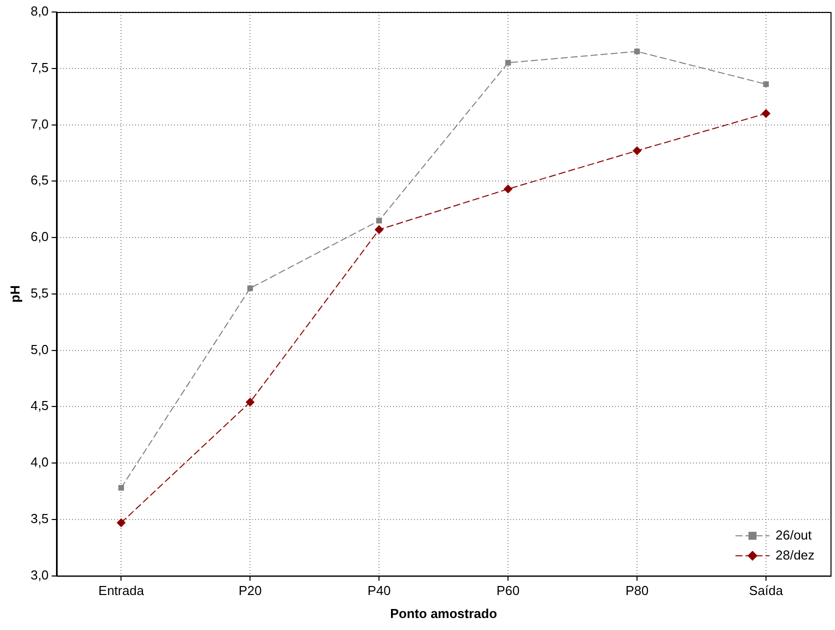  I want to click on y-tick-label: 4,0, so click(39, 462).